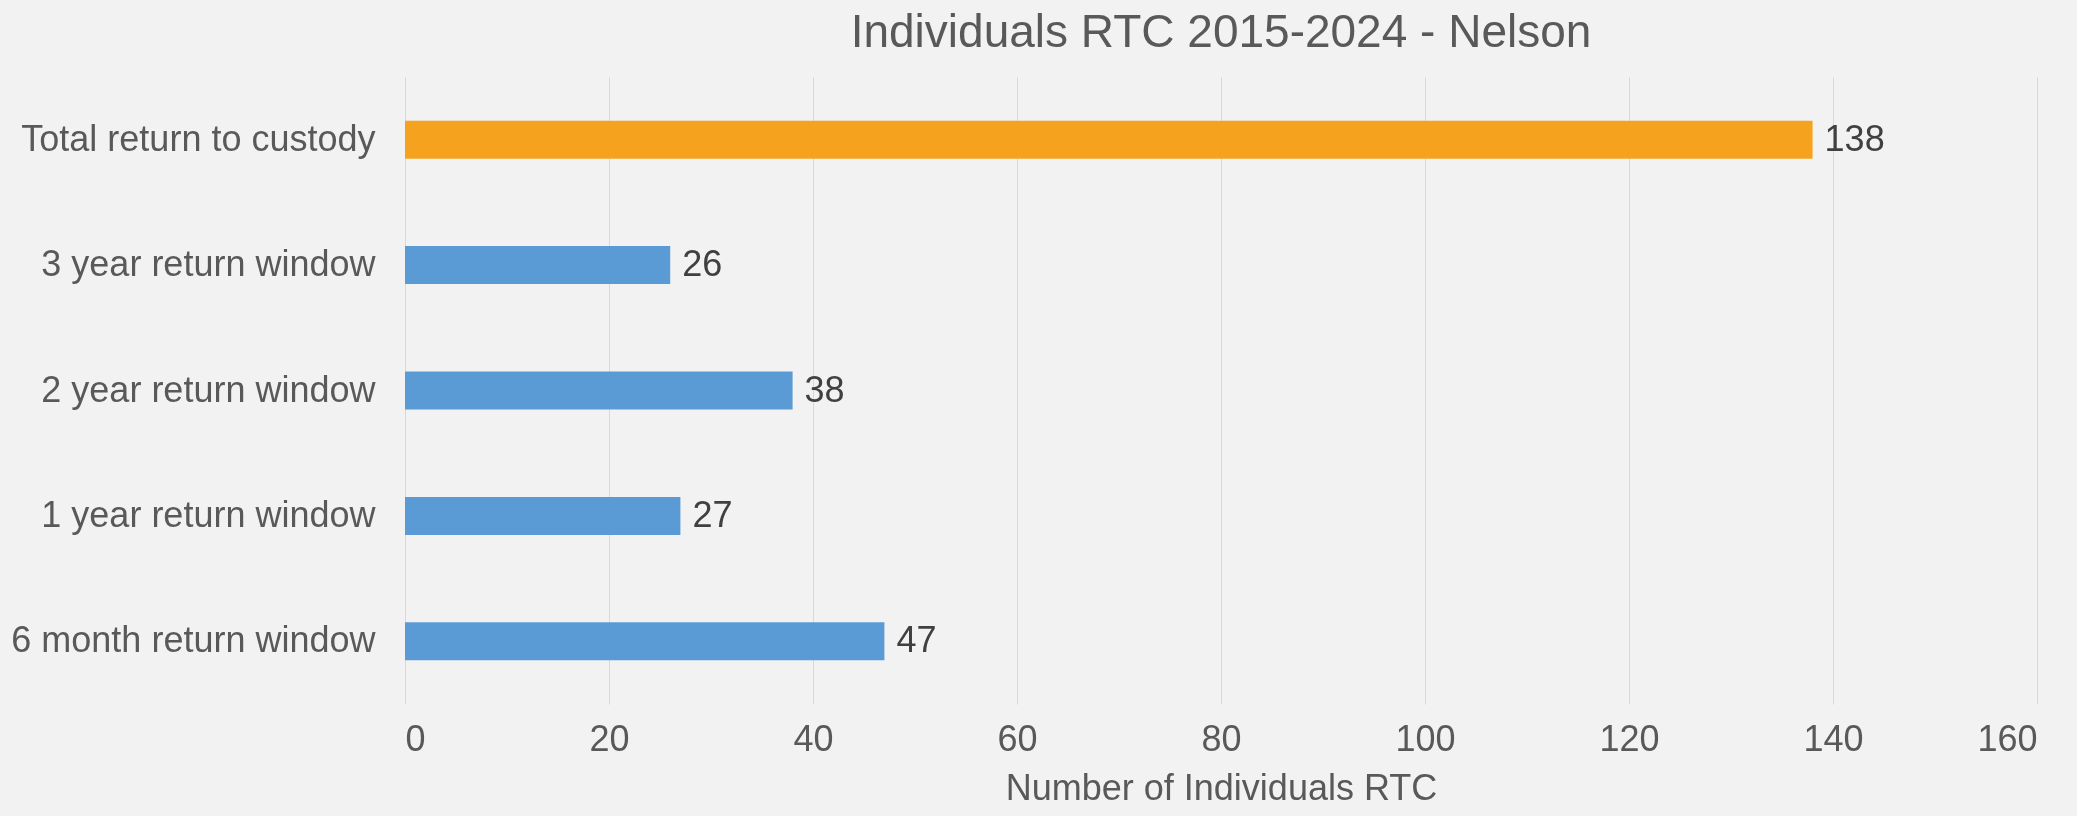 The image size is (2077, 816). What do you see at coordinates (916, 640) in the screenshot?
I see `data-label: 47` at bounding box center [916, 640].